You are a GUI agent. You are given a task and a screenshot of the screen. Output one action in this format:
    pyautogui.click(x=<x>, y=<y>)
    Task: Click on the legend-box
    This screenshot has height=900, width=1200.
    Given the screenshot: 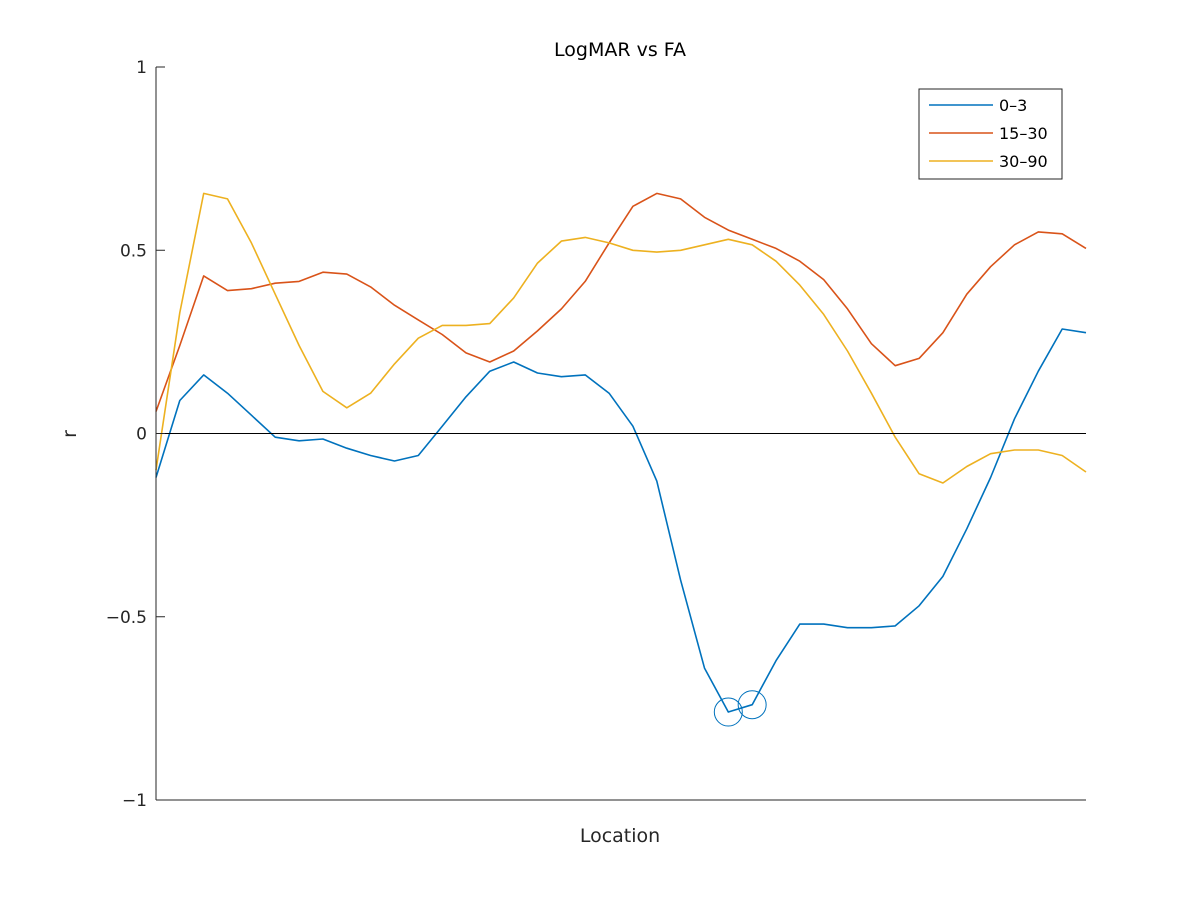 What is the action you would take?
    pyautogui.click(x=990, y=134)
    